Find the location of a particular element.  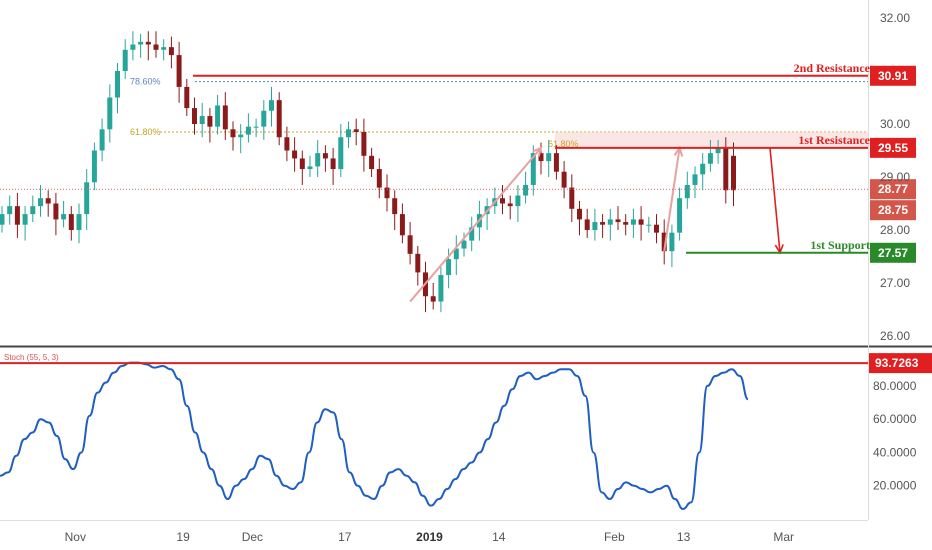

level-label: 2nd Resistance is located at coordinates (832, 68).